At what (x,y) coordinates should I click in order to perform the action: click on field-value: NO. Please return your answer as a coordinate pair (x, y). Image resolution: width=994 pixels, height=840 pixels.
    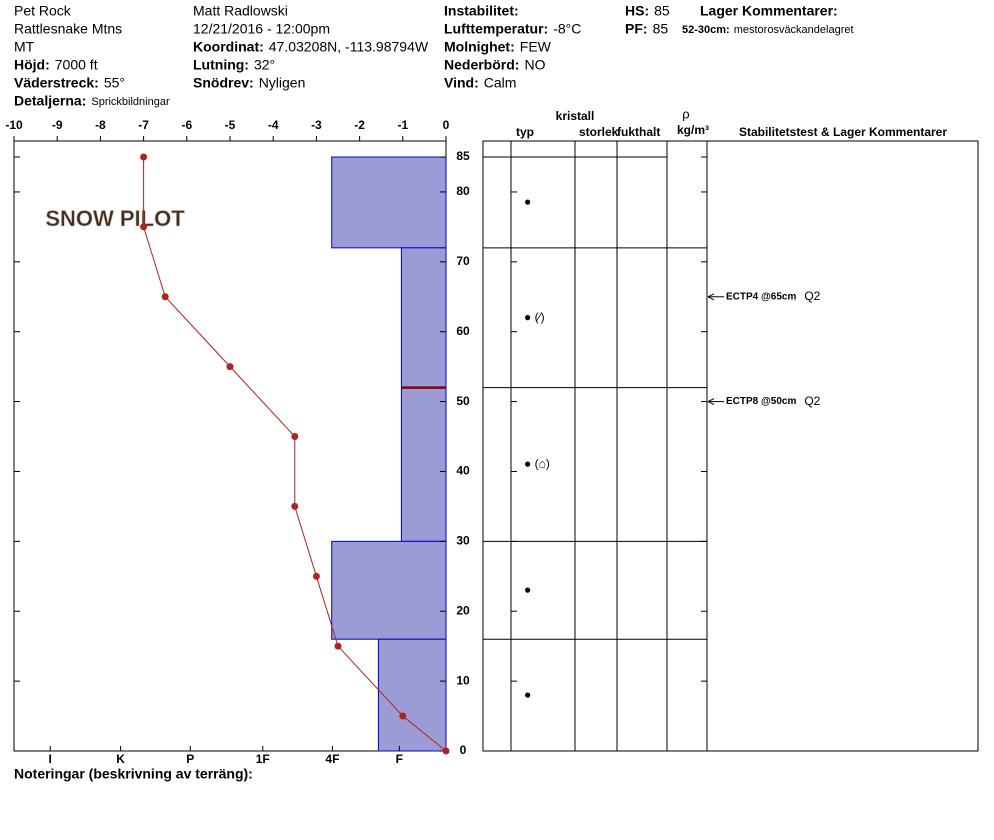
    Looking at the image, I should click on (534, 65).